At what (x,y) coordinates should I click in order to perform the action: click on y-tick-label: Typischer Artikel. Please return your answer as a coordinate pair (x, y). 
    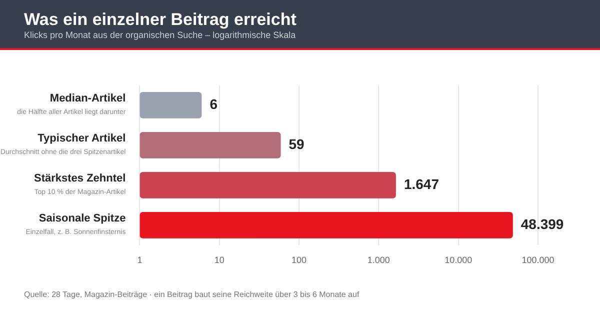
    Looking at the image, I should click on (82, 138).